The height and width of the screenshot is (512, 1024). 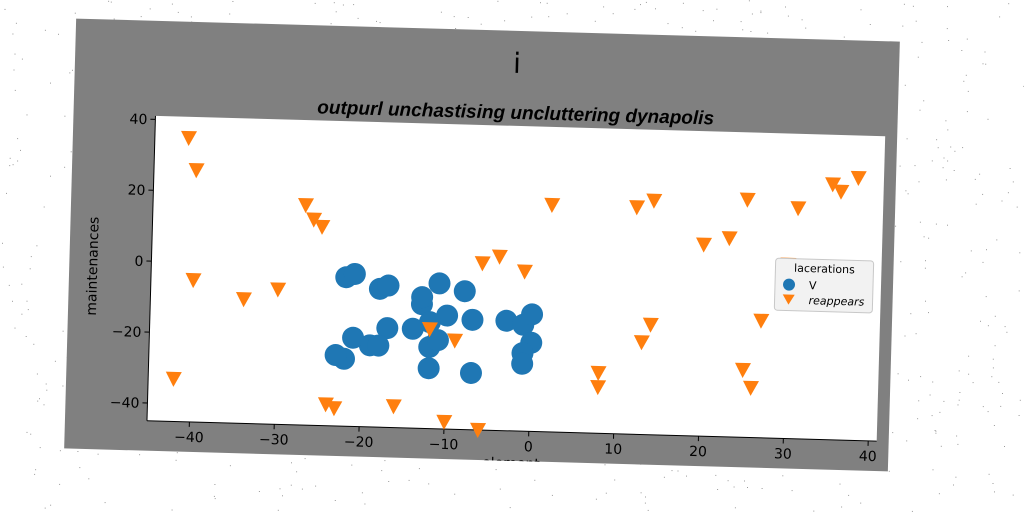 What do you see at coordinates (511, 431) in the screenshot?
I see `x-axis-line` at bounding box center [511, 431].